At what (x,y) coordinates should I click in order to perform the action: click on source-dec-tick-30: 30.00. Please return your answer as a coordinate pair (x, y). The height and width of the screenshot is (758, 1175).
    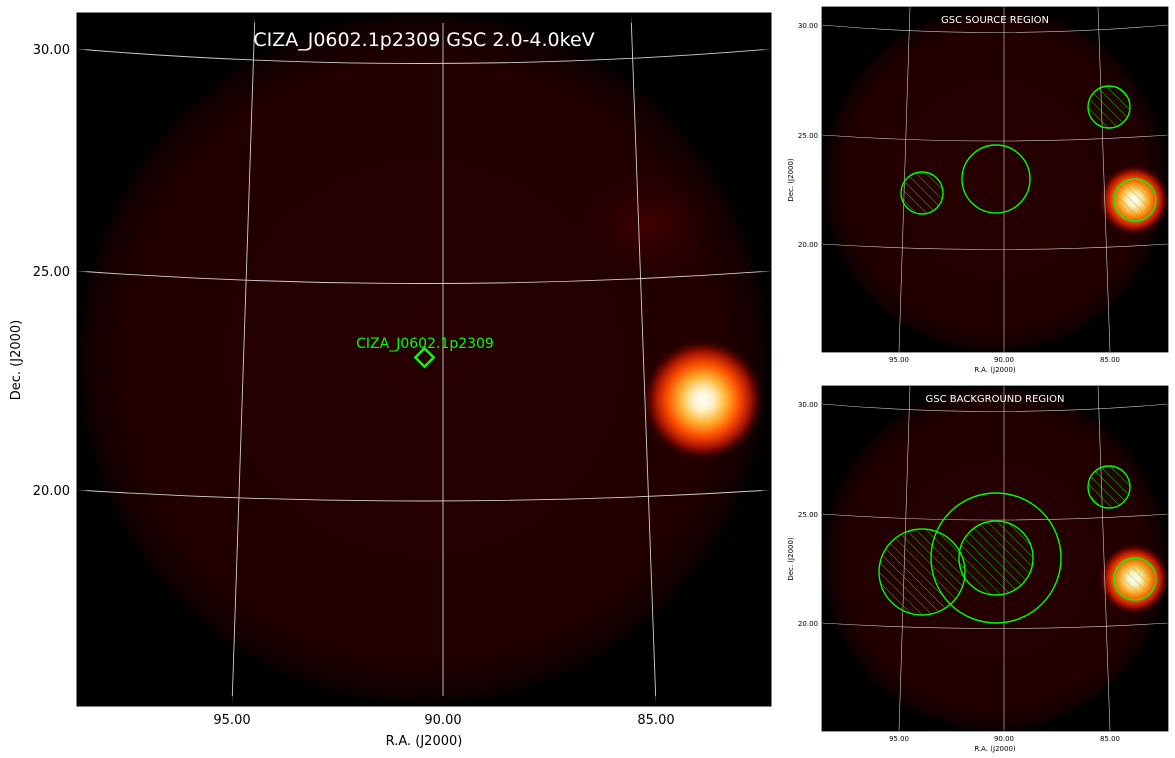
    Looking at the image, I should click on (808, 26).